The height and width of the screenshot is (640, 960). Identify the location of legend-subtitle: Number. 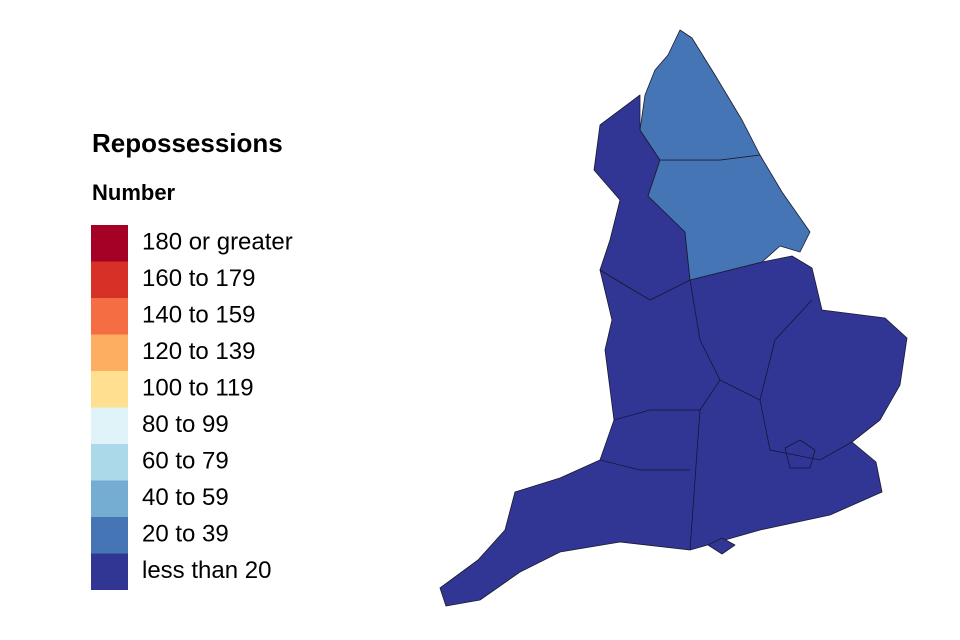
(134, 192).